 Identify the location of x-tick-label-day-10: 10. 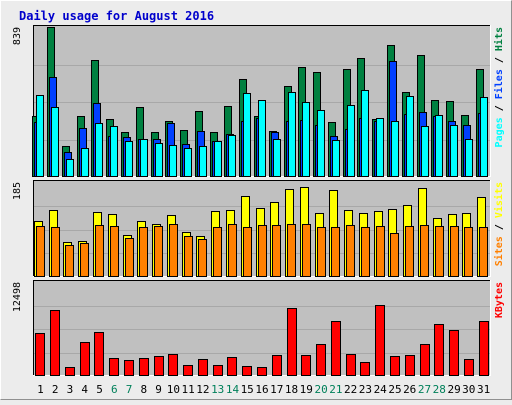
(173, 389).